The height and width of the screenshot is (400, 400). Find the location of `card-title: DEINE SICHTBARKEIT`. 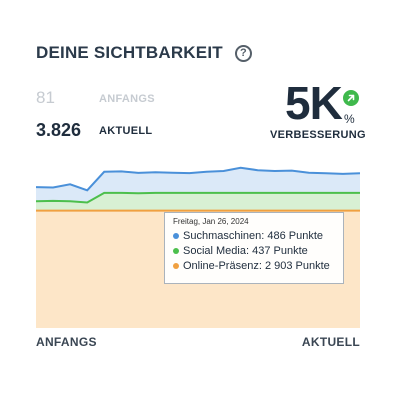

card-title: DEINE SICHTBARKEIT is located at coordinates (129, 52).